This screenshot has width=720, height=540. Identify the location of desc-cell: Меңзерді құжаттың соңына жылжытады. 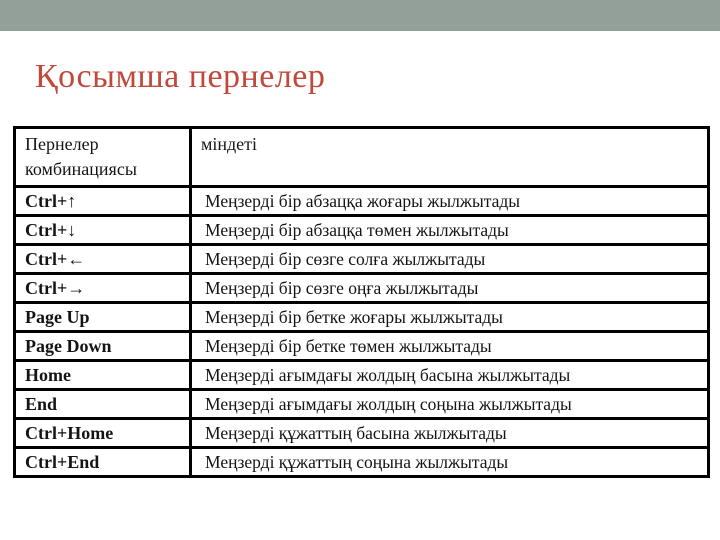
(449, 462).